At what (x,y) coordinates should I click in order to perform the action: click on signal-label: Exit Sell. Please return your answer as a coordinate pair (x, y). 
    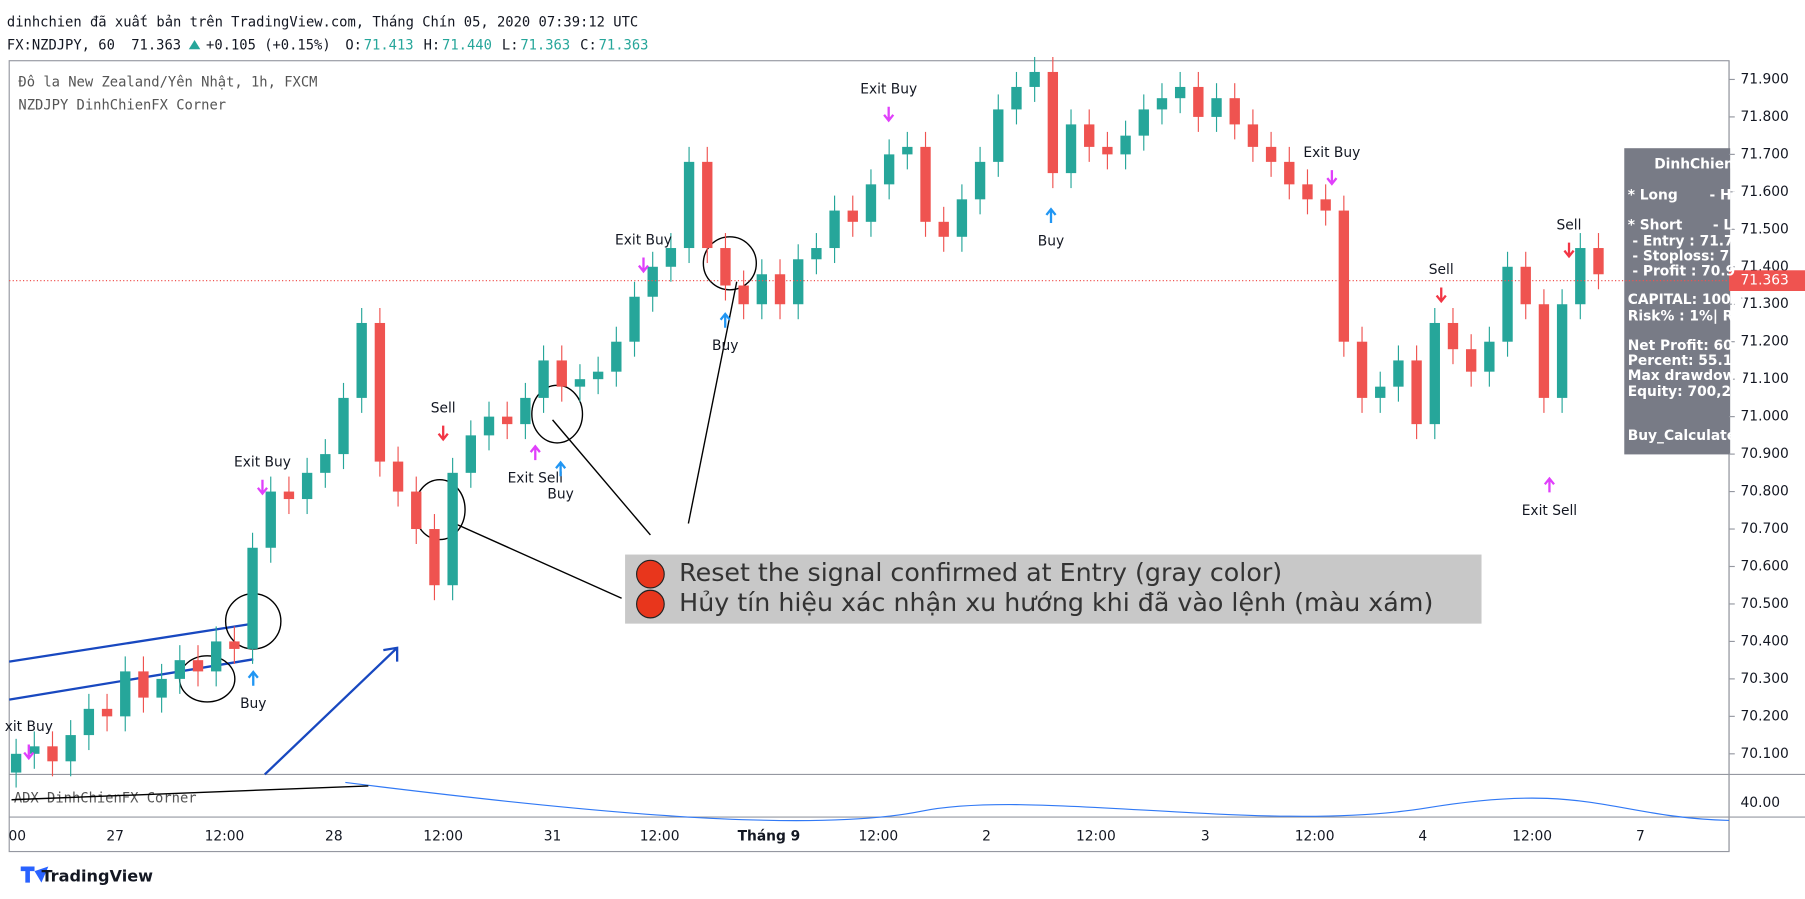
    Looking at the image, I should click on (535, 479).